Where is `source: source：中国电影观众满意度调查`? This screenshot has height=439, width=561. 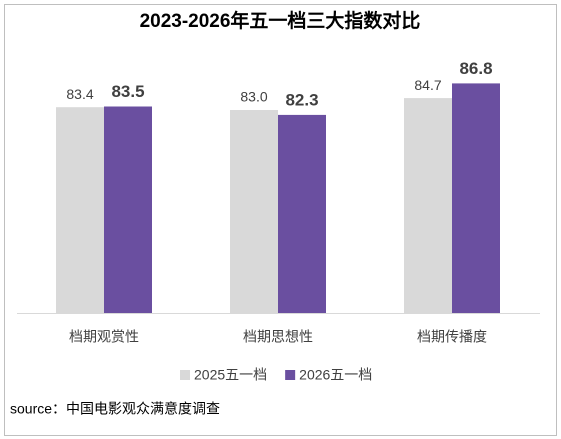
source: source：中国电影观众满意度调查 is located at coordinates (115, 409).